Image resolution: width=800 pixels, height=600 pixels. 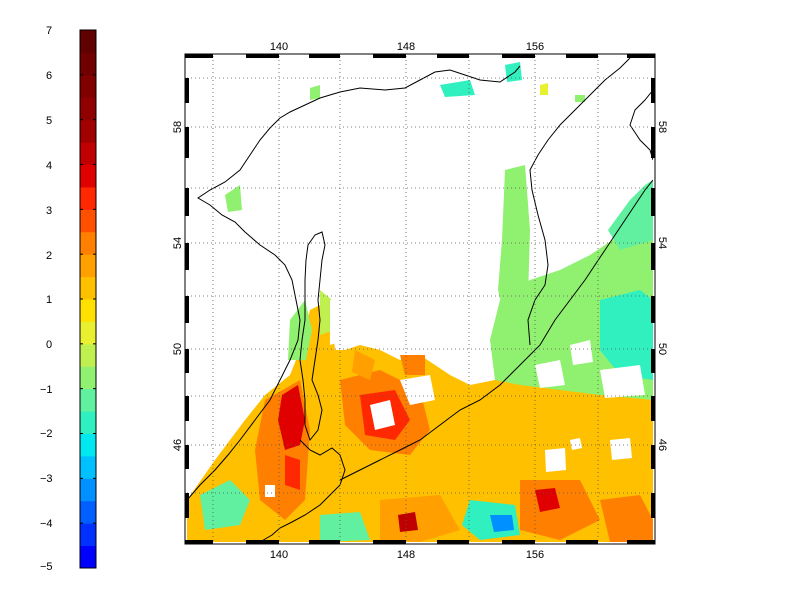 What do you see at coordinates (49, 300) in the screenshot?
I see `colorbar-label: 1` at bounding box center [49, 300].